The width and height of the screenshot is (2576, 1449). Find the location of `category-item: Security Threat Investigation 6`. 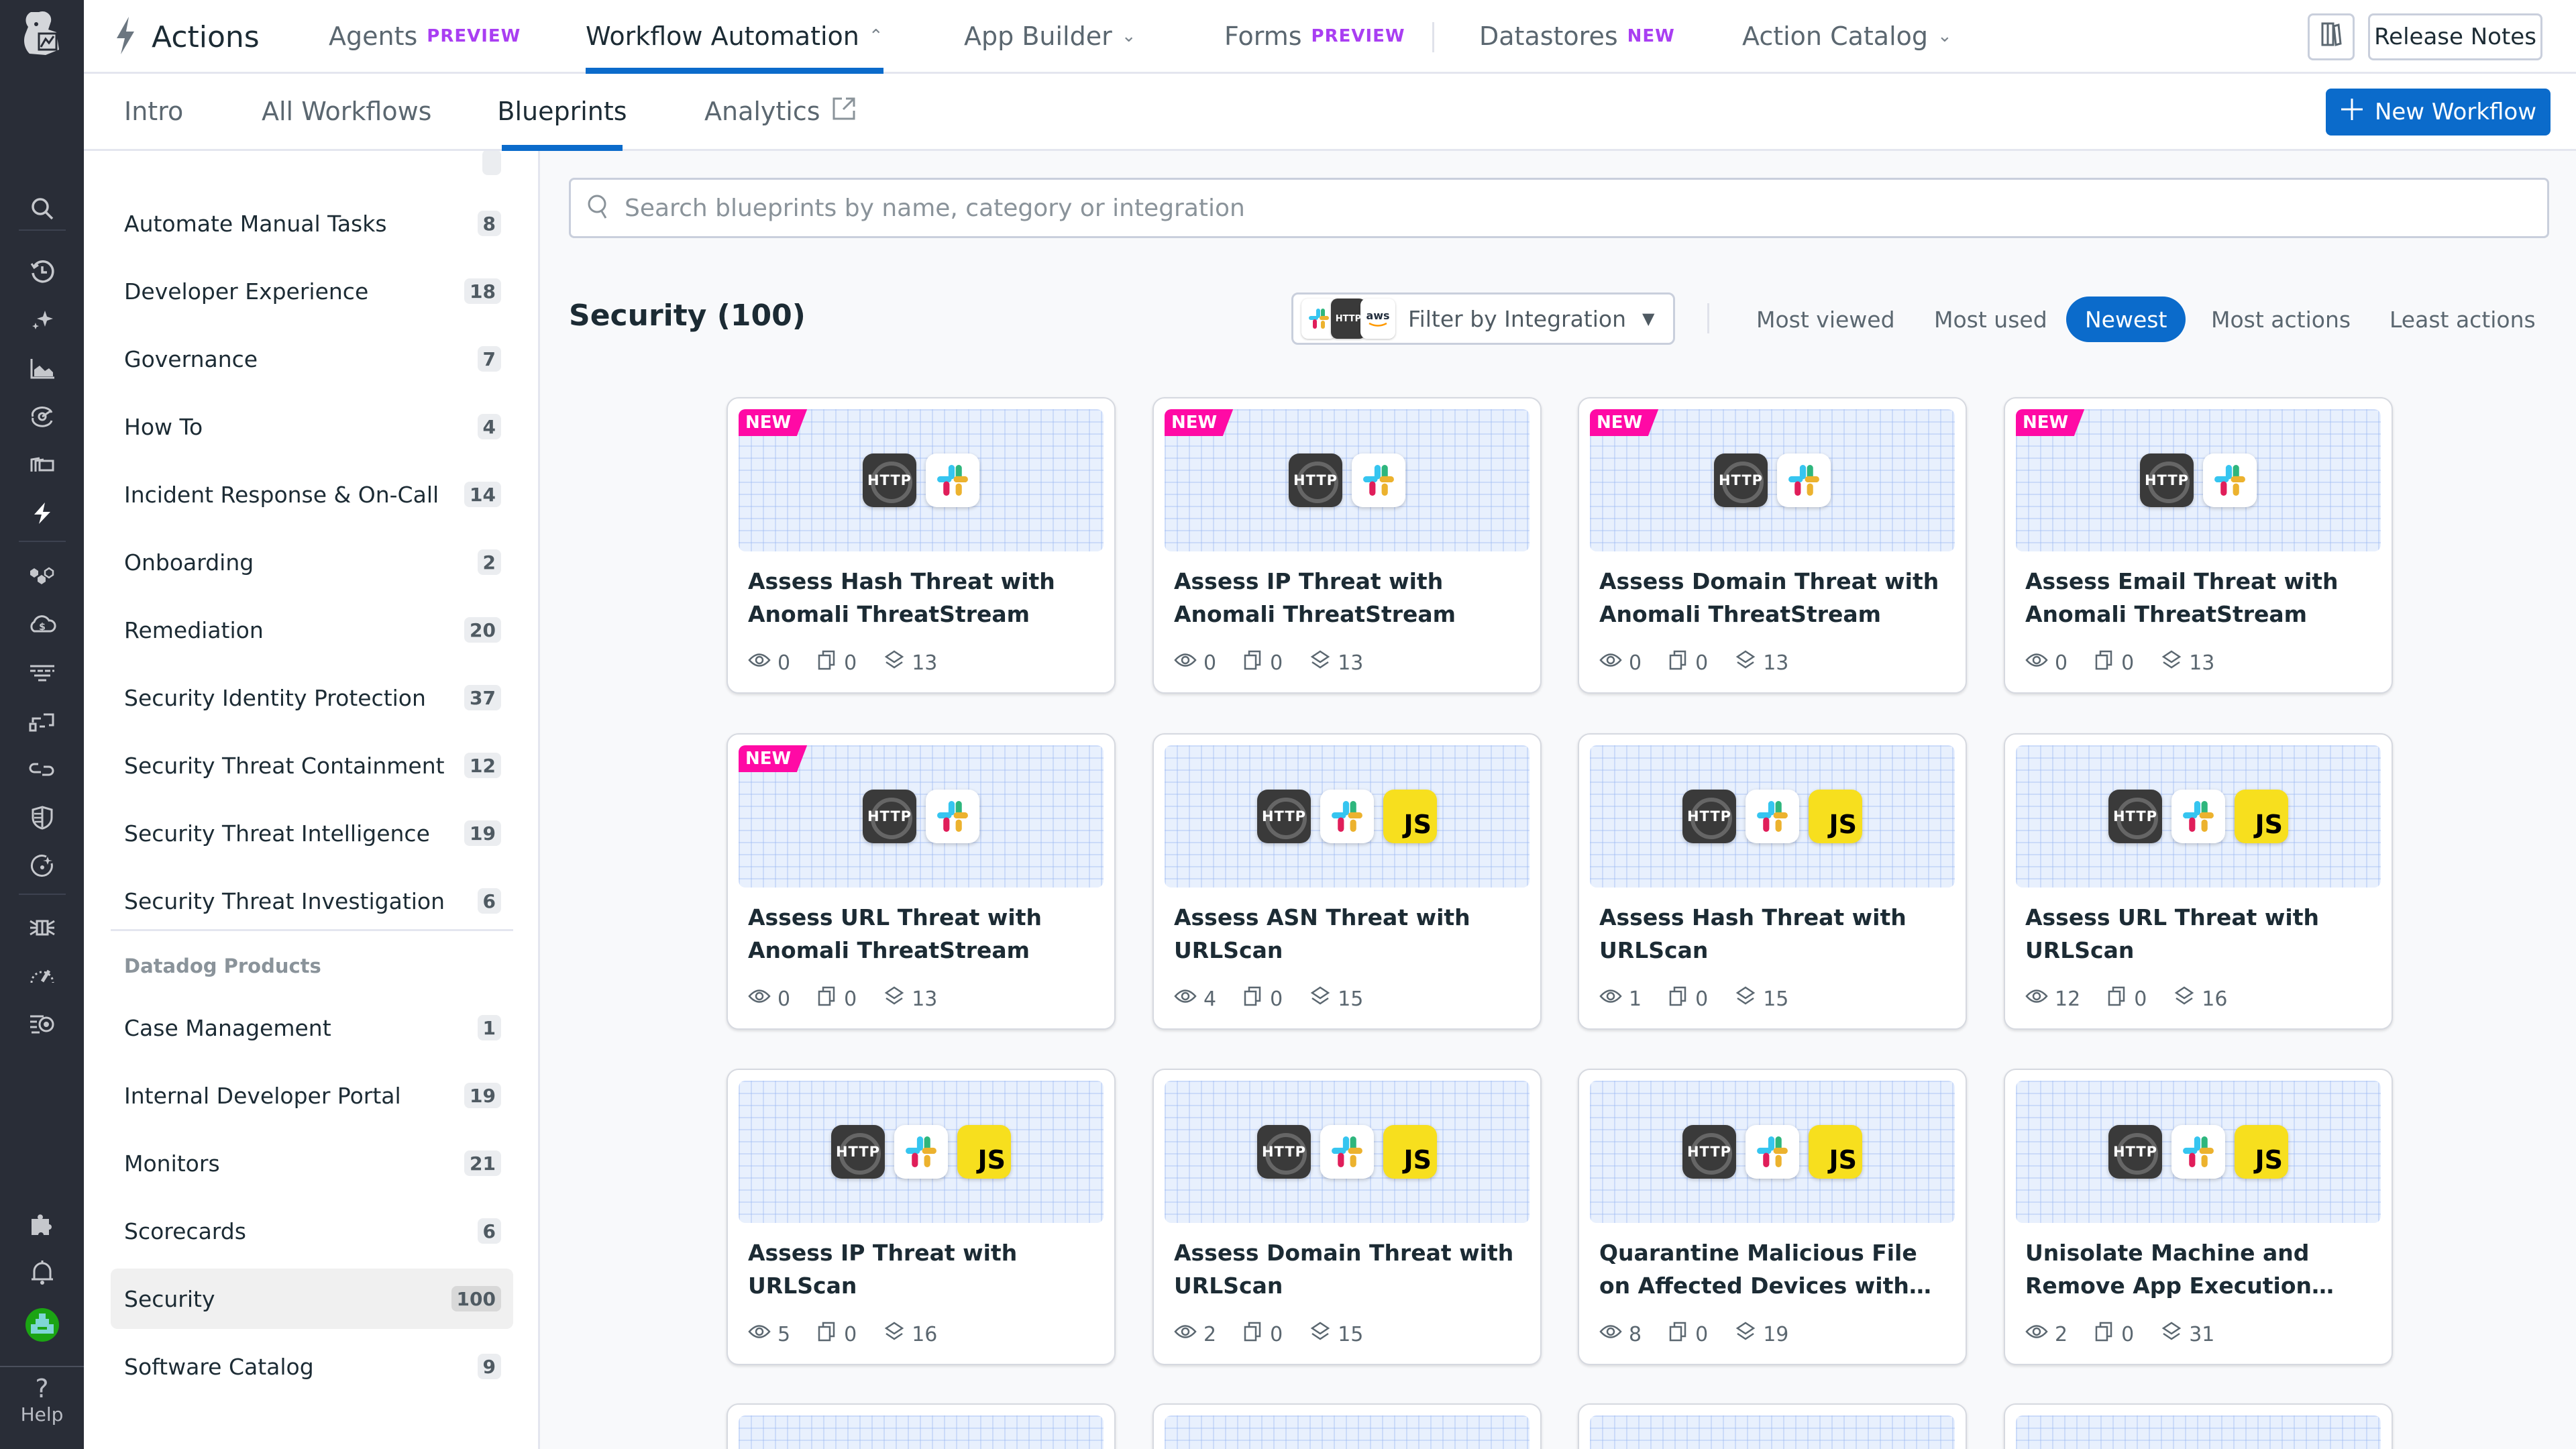

category-item: Security Threat Investigation 6 is located at coordinates (312, 901).